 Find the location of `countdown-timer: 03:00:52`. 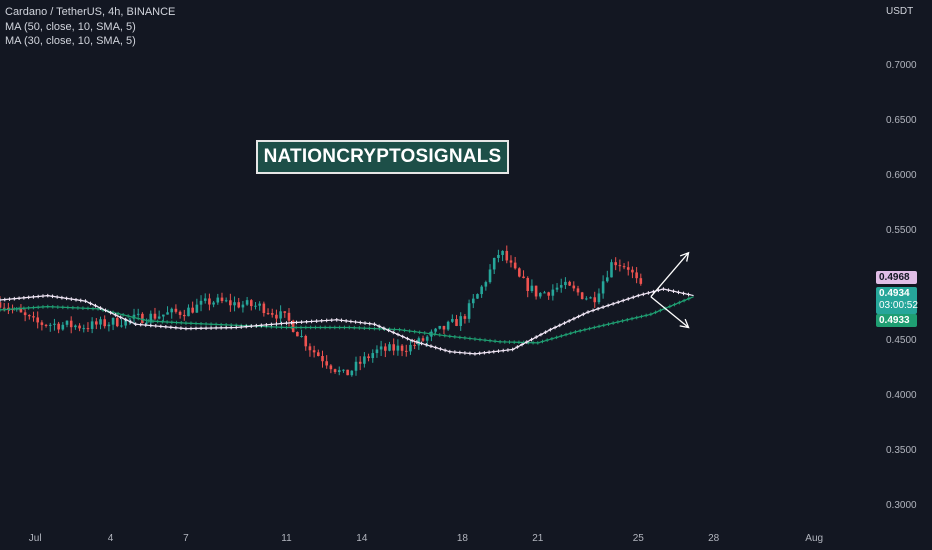

countdown-timer: 03:00:52 is located at coordinates (898, 305).